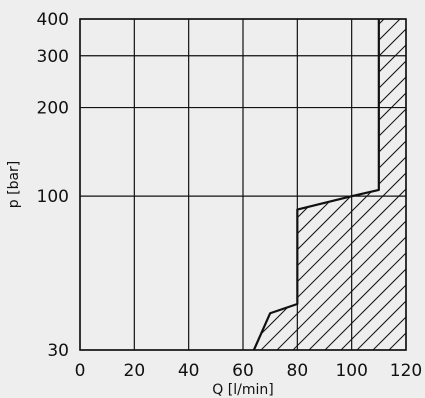  What do you see at coordinates (189, 371) in the screenshot?
I see `x-tick-label: 40` at bounding box center [189, 371].